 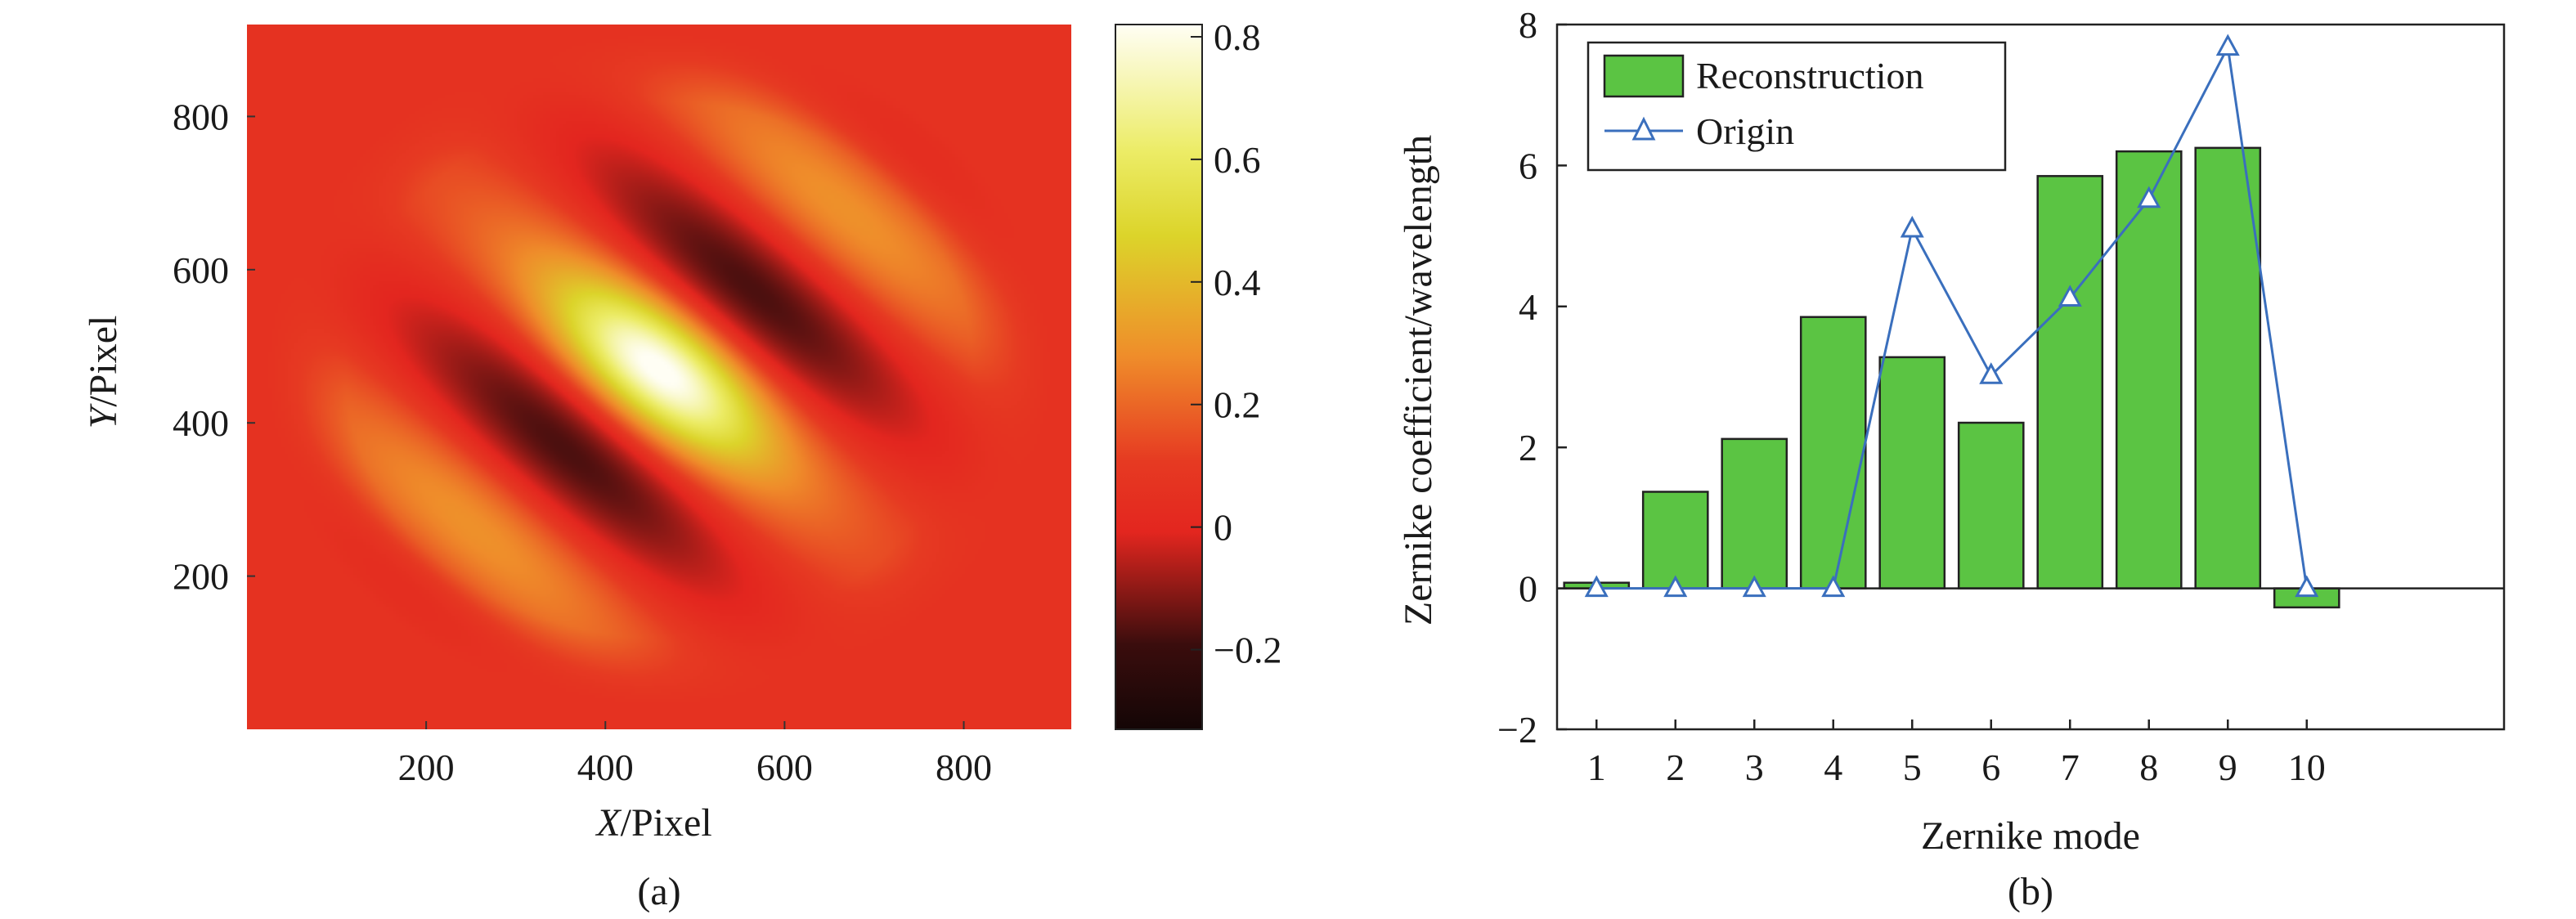 I want to click on bar-chart-x-axis-label: Zernike mode, so click(x=2031, y=836).